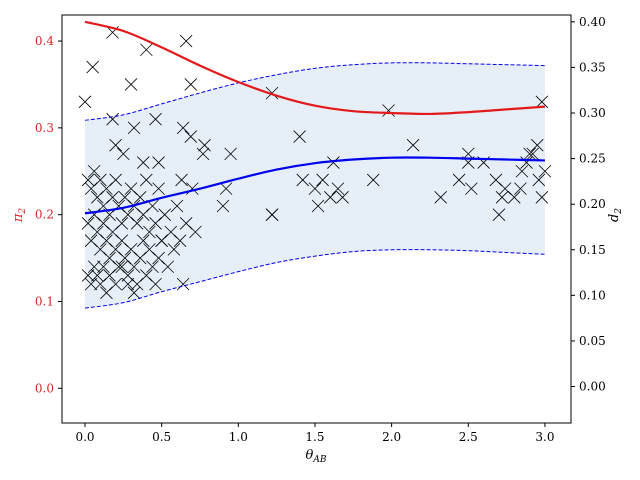 The height and width of the screenshot is (480, 640). Describe the element at coordinates (592, 341) in the screenshot. I see `y-right-tick-label: 0.05` at that location.